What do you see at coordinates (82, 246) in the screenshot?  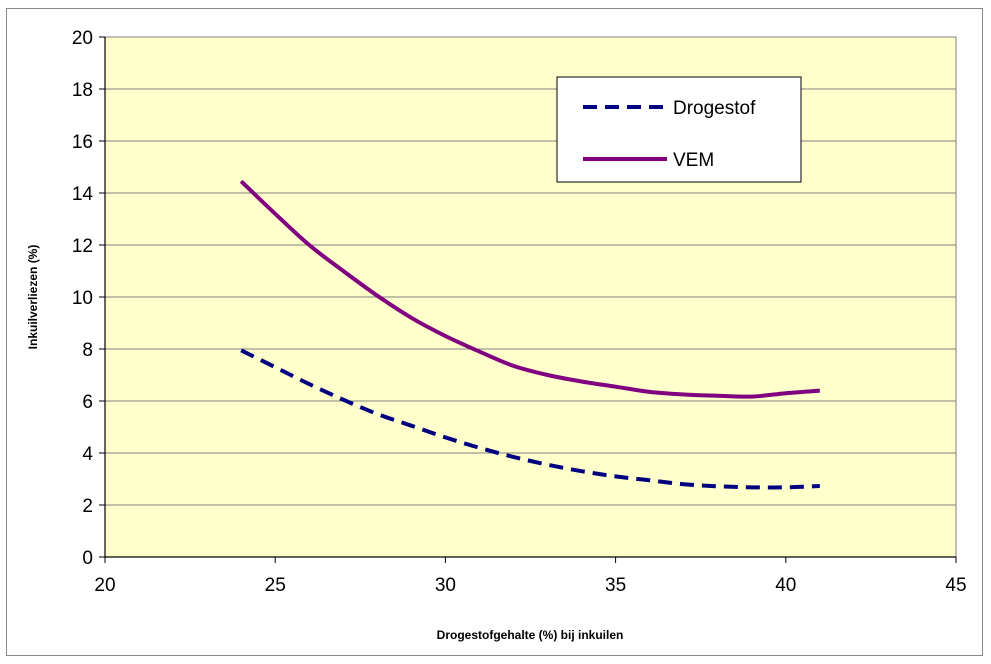 I see `y-tick-label: 12` at bounding box center [82, 246].